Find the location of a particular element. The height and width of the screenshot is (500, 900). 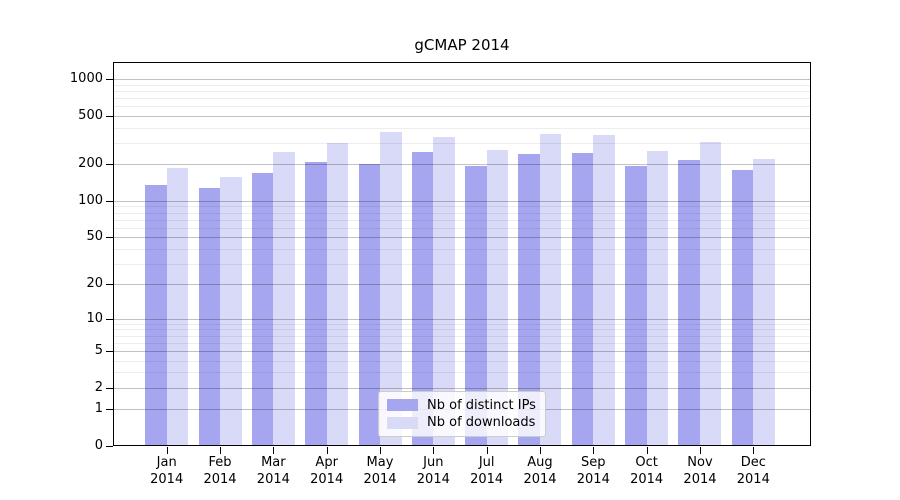

y-tick-label: 0 is located at coordinates (98, 445).